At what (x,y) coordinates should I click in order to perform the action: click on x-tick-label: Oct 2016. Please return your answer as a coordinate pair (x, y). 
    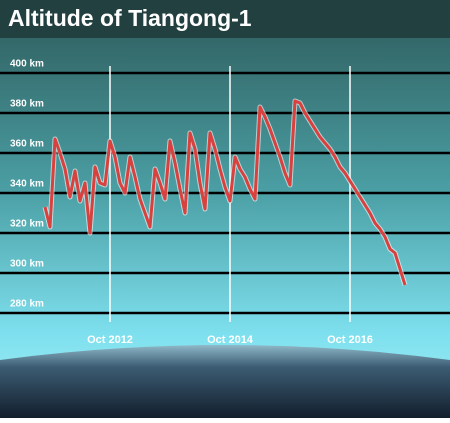
    Looking at the image, I should click on (350, 340).